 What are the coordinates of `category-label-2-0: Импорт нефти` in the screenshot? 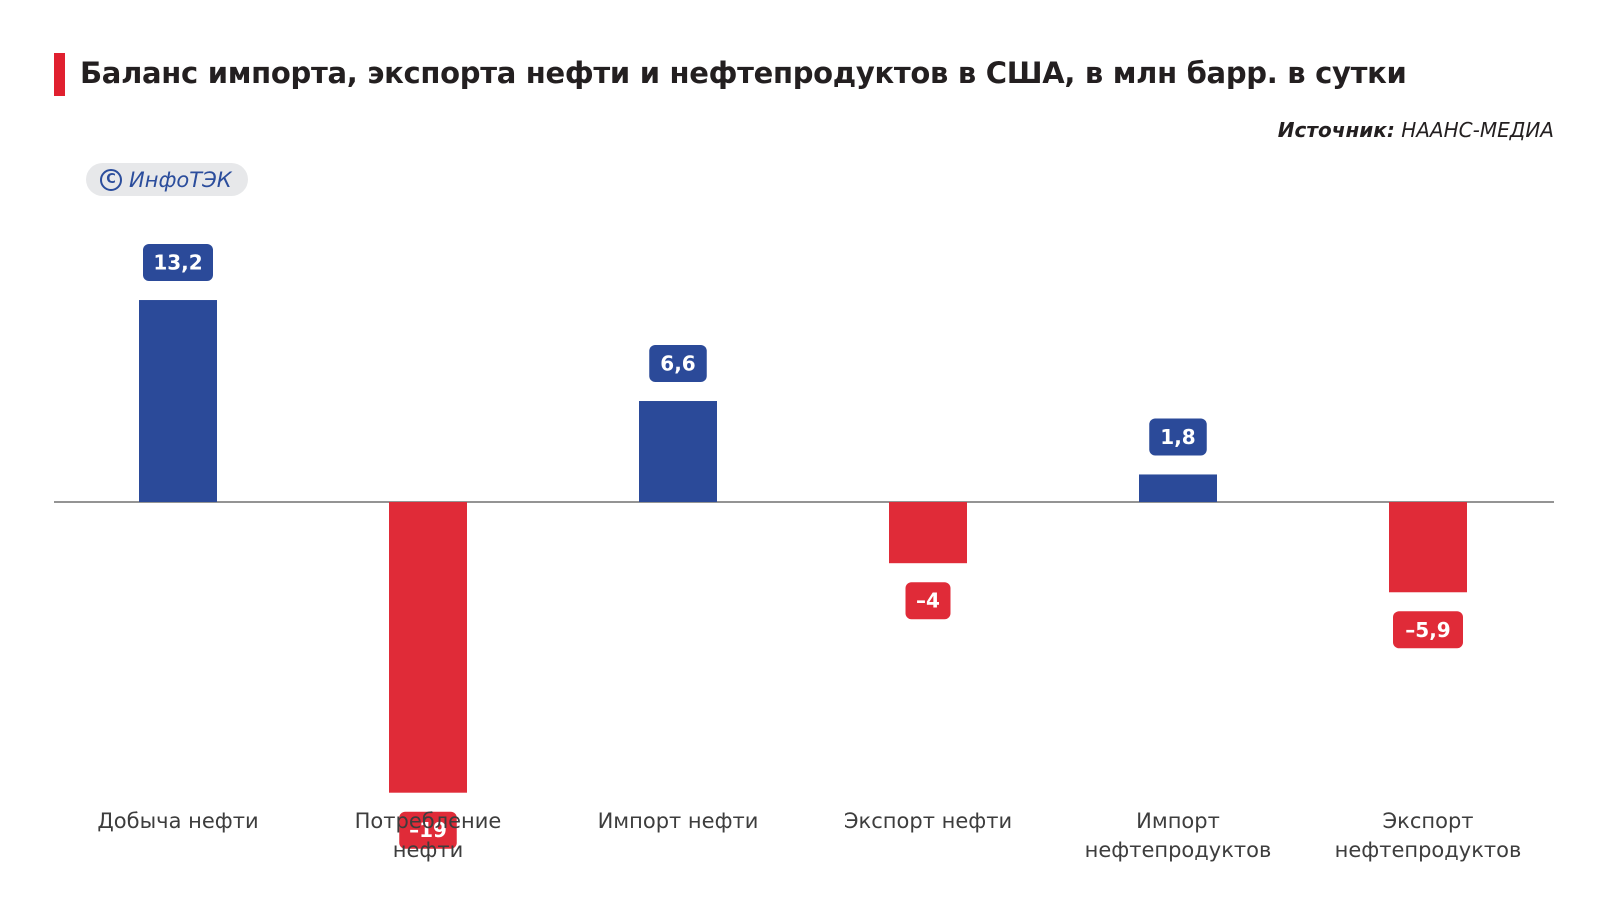 It's located at (678, 821).